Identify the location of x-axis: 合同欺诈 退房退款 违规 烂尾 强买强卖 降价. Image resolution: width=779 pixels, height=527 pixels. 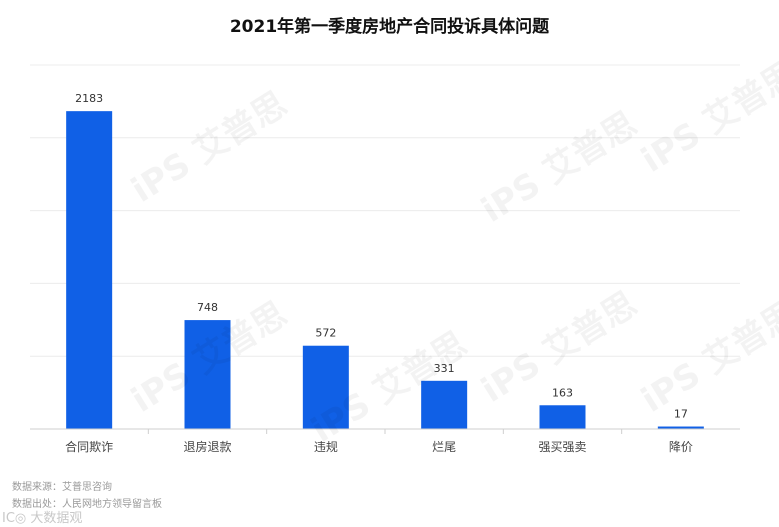
(385, 441).